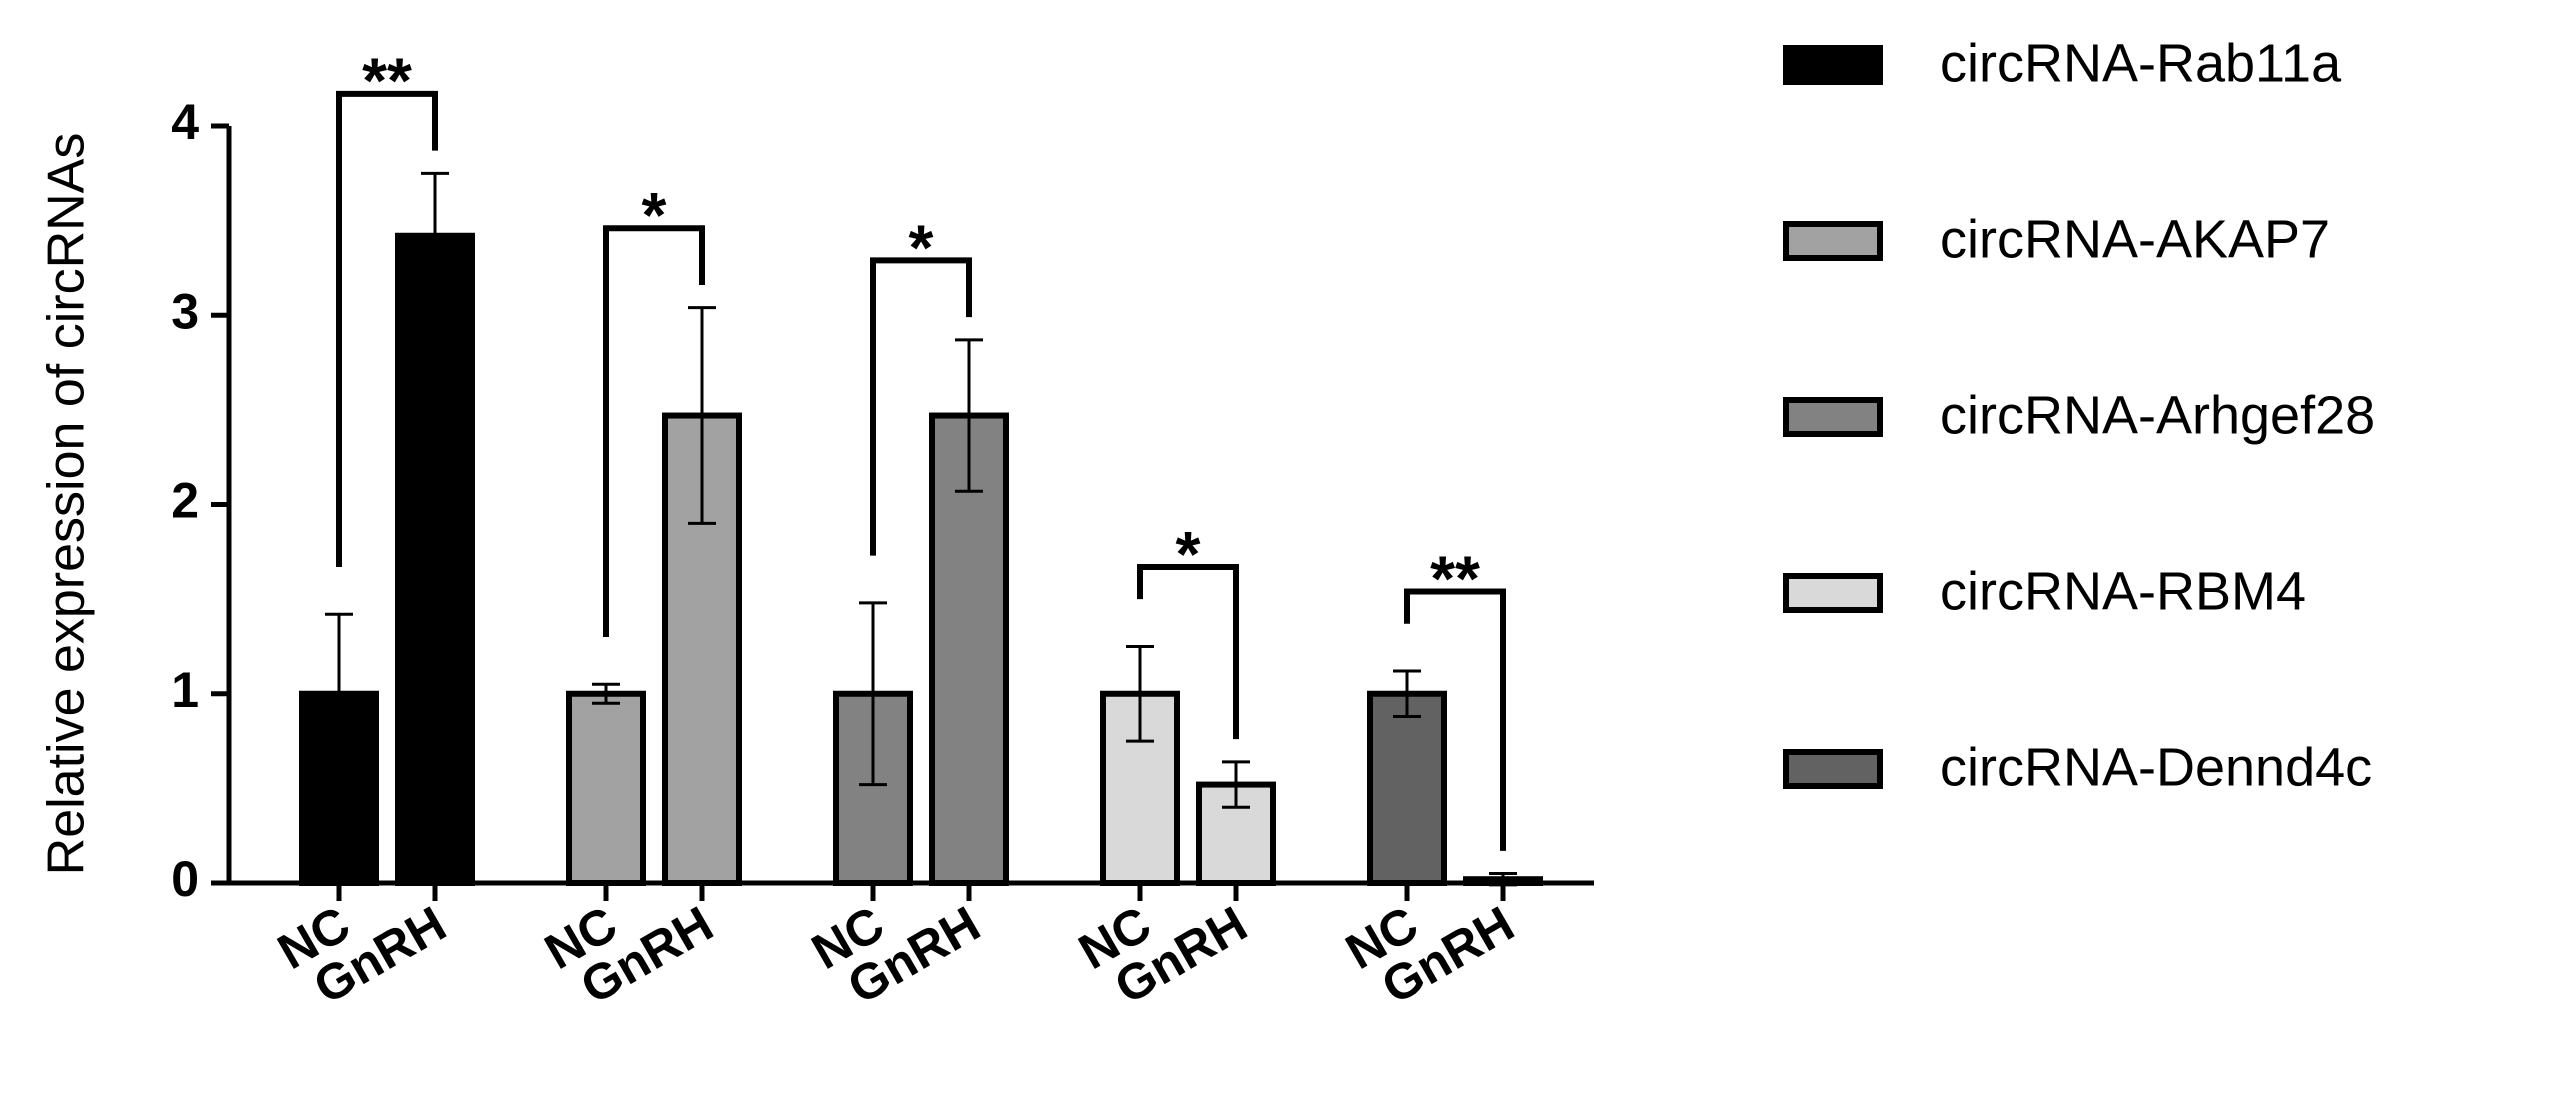 The image size is (2564, 1110). Describe the element at coordinates (67, 504) in the screenshot. I see `y-axis-label: Relative expression of circRNAs` at that location.